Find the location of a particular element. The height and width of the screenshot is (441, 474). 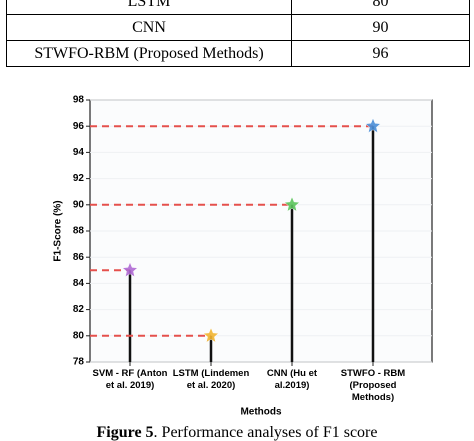

cell: CNN is located at coordinates (149, 27).